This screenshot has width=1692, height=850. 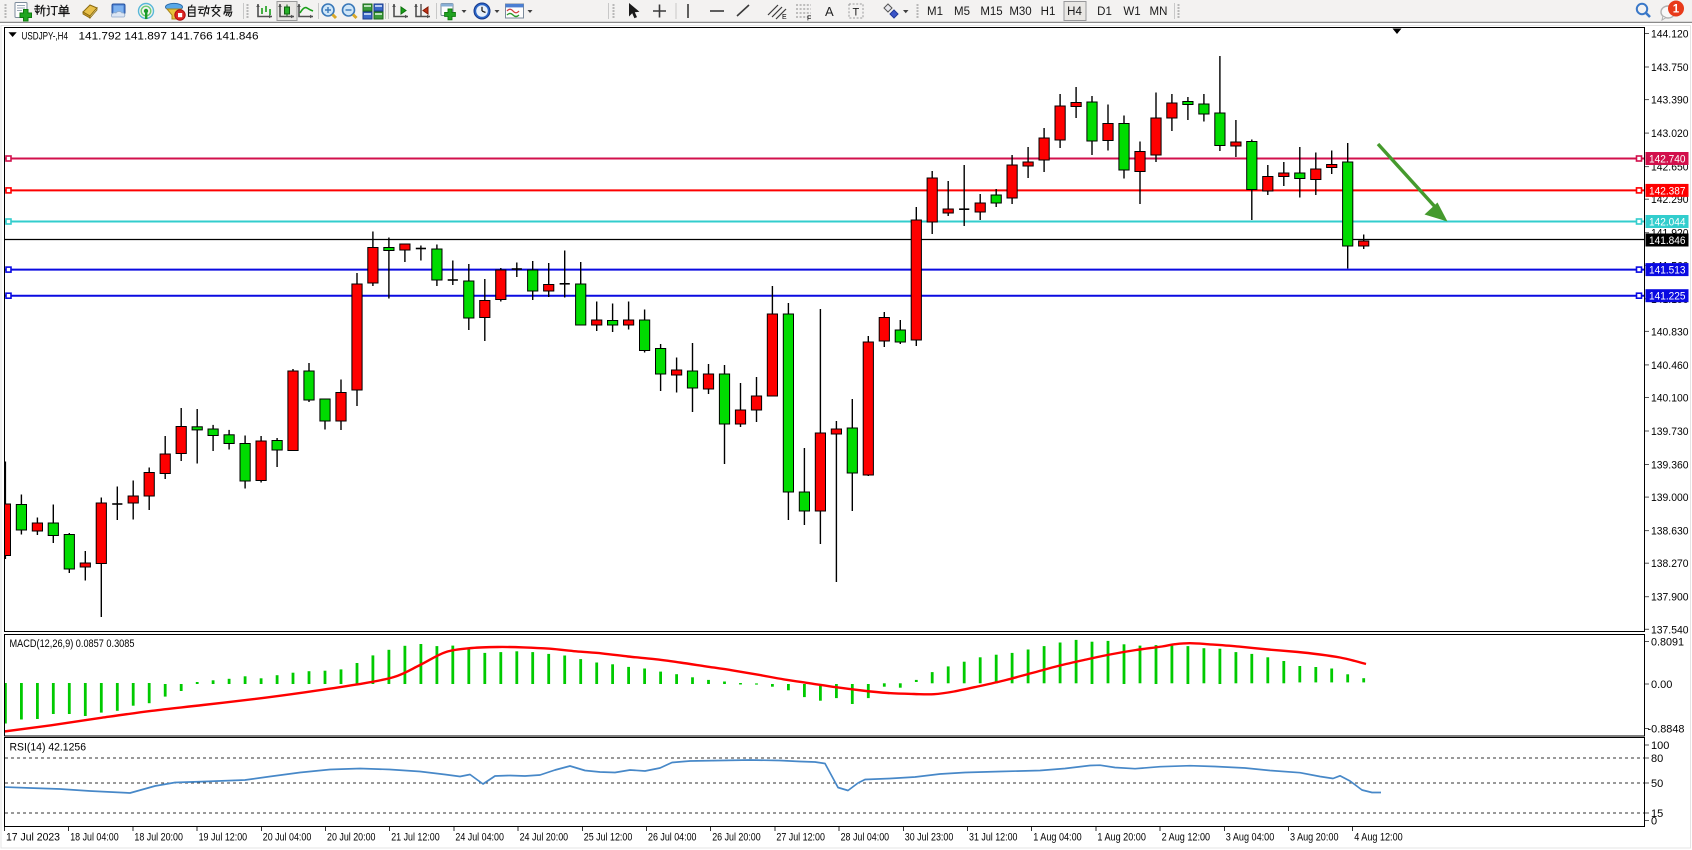 I want to click on svg-text: H4, so click(x=1074, y=12).